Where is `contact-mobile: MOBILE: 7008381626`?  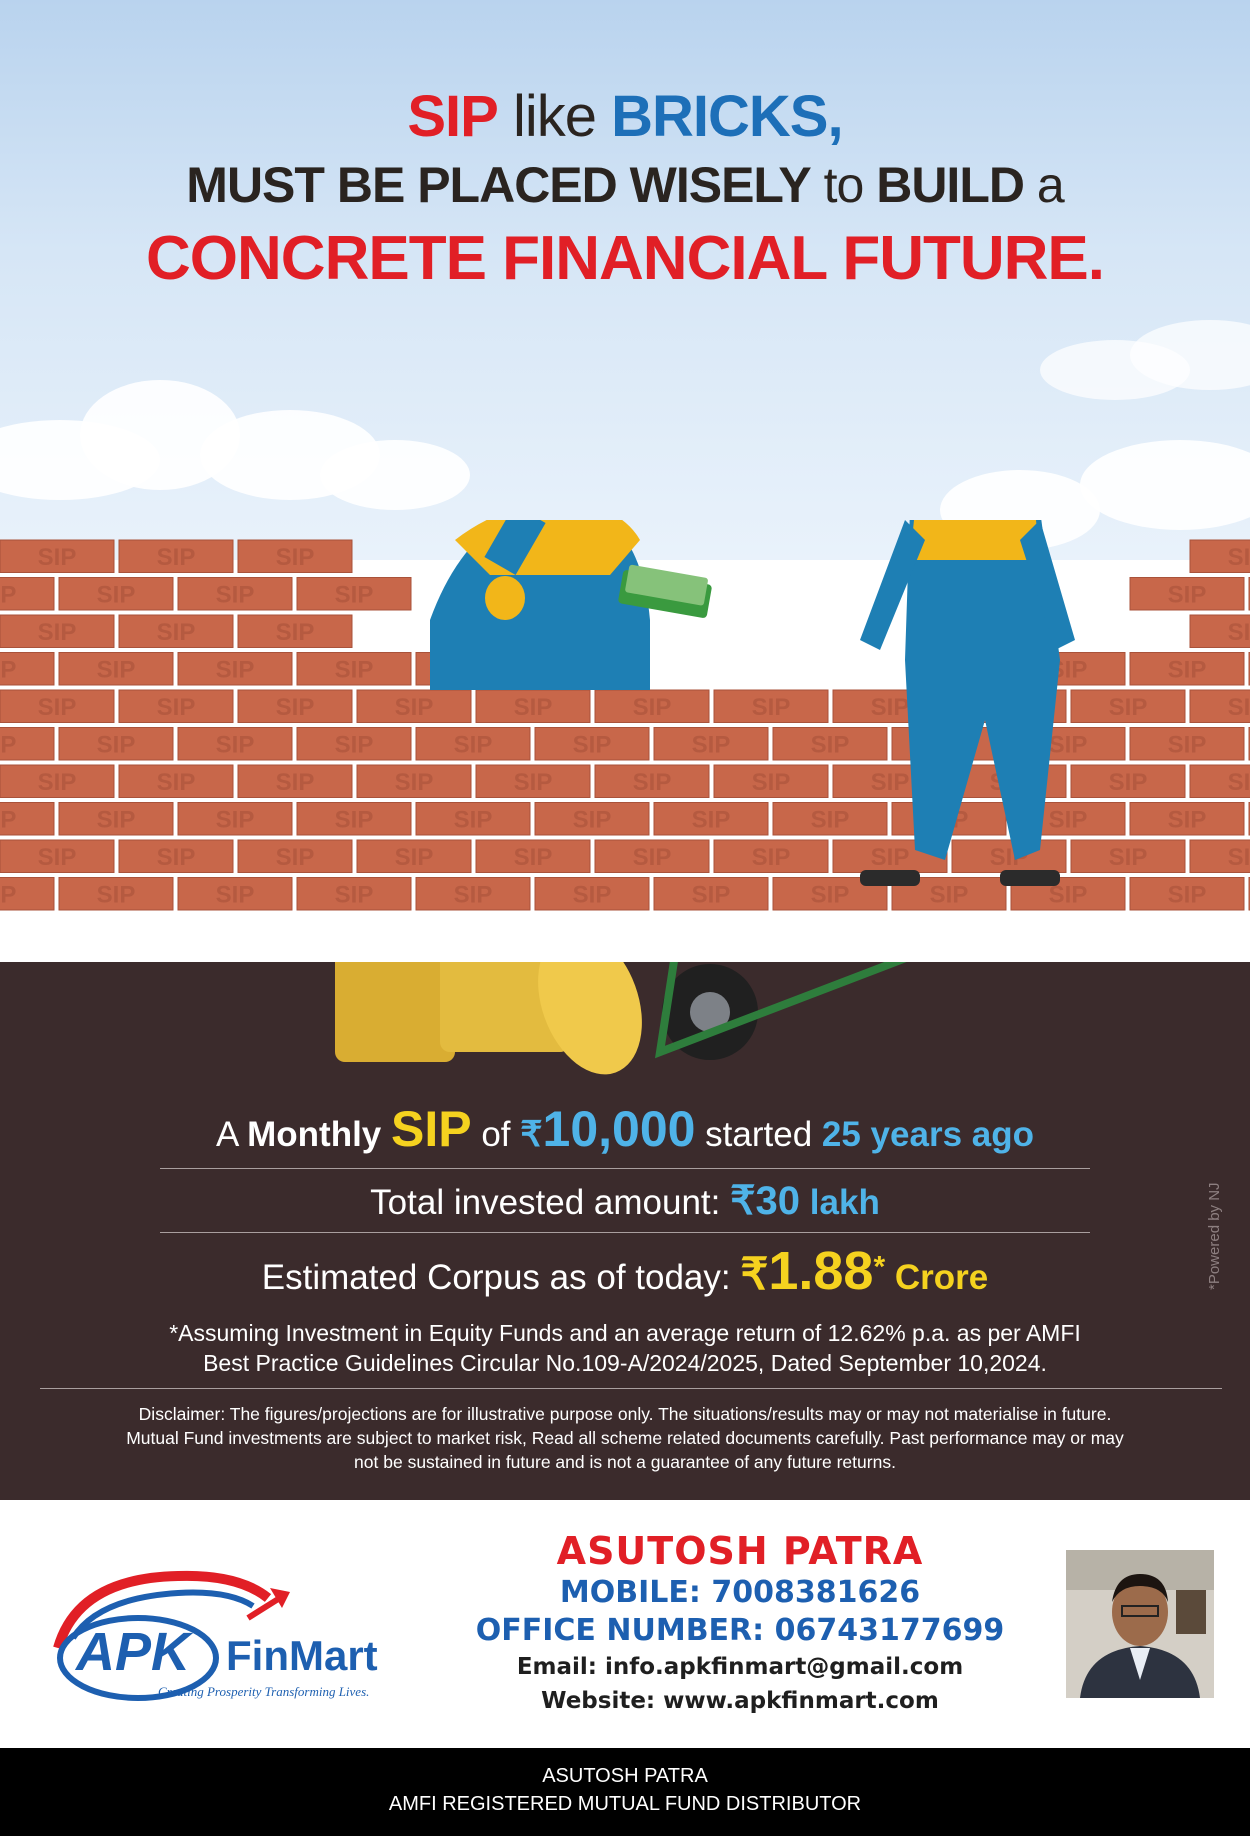 contact-mobile: MOBILE: 7008381626 is located at coordinates (740, 1592).